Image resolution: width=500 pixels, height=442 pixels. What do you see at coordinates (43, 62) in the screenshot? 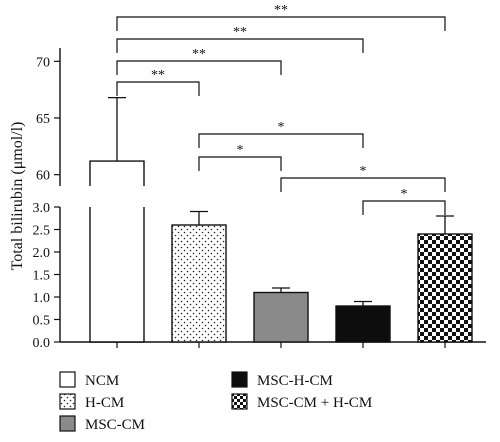
I see `y-tick-label: 70` at bounding box center [43, 62].